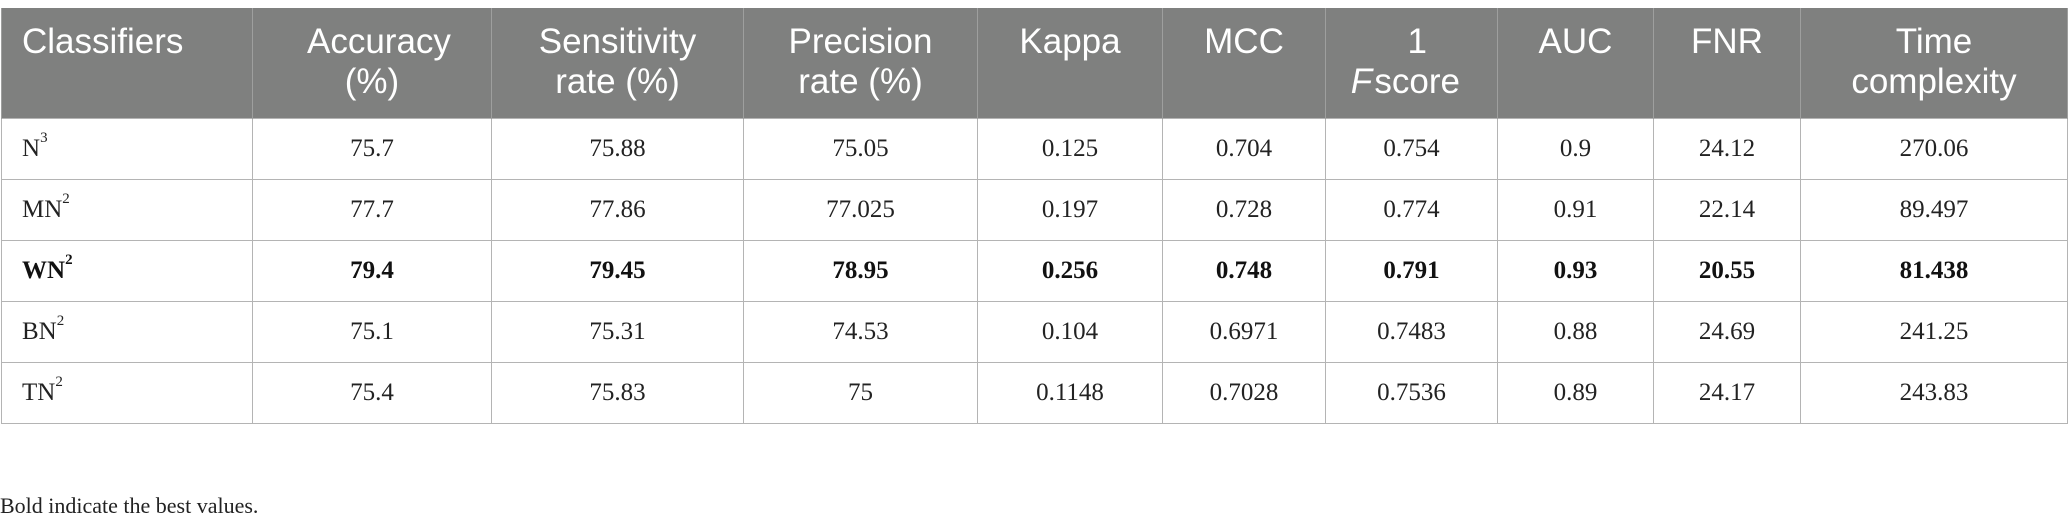  I want to click on cell-precision: 75.05, so click(860, 148).